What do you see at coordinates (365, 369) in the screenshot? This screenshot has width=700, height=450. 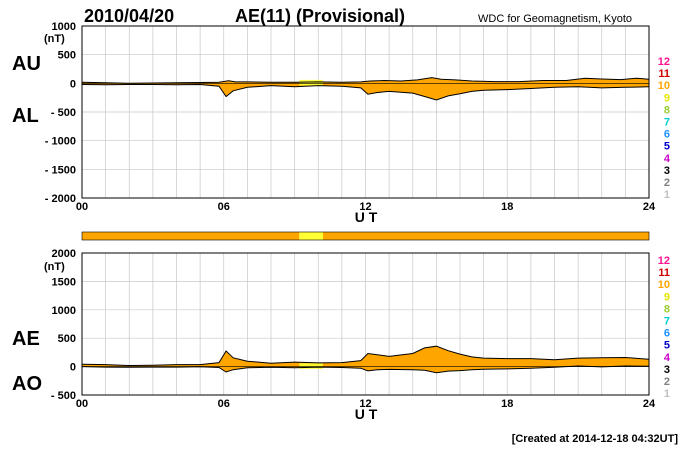 I see `series-line-ao` at bounding box center [365, 369].